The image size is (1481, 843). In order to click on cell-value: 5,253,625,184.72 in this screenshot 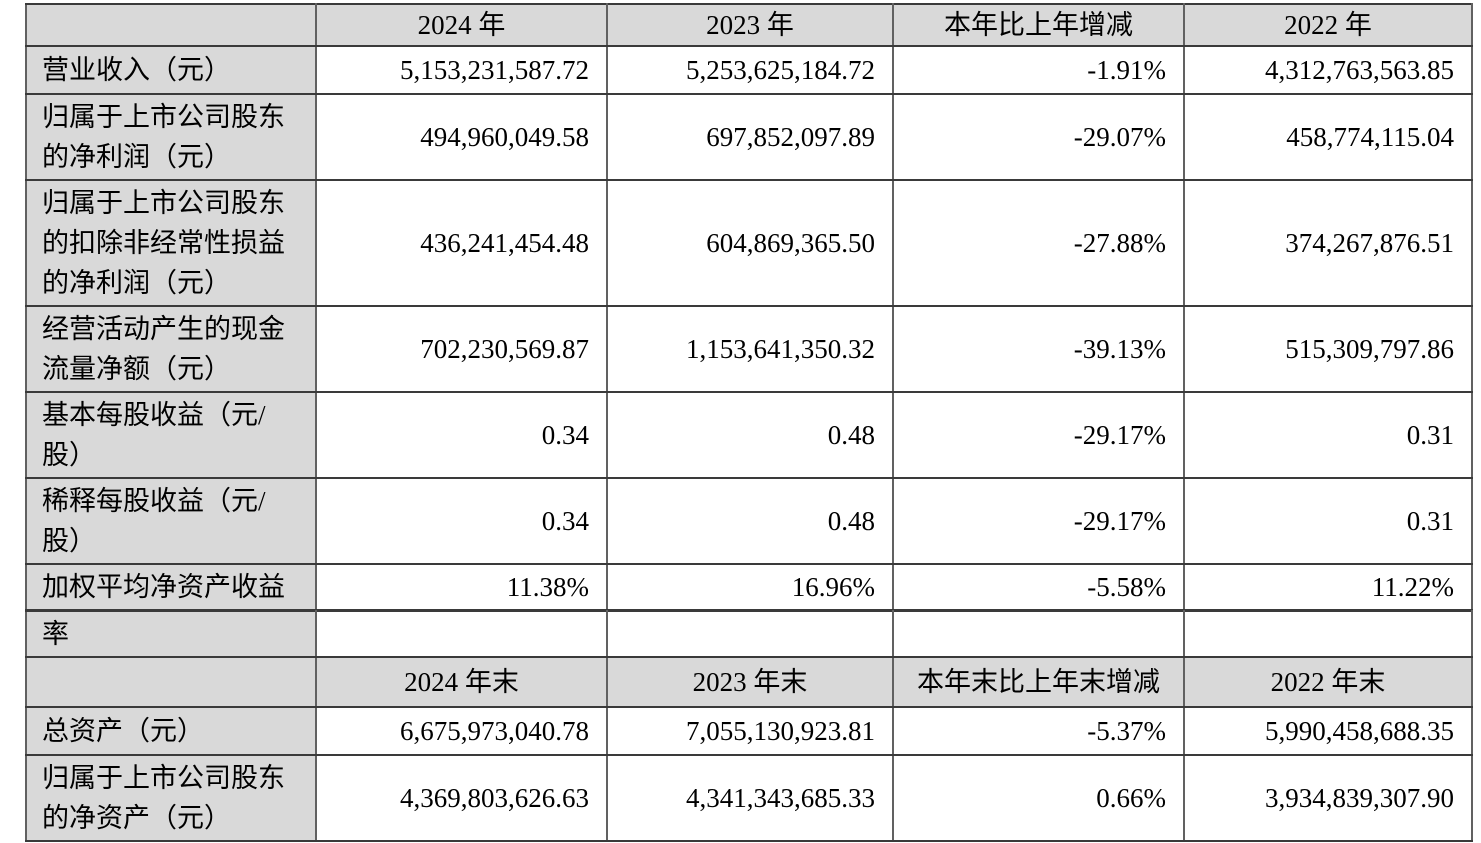, I will do `click(750, 70)`.